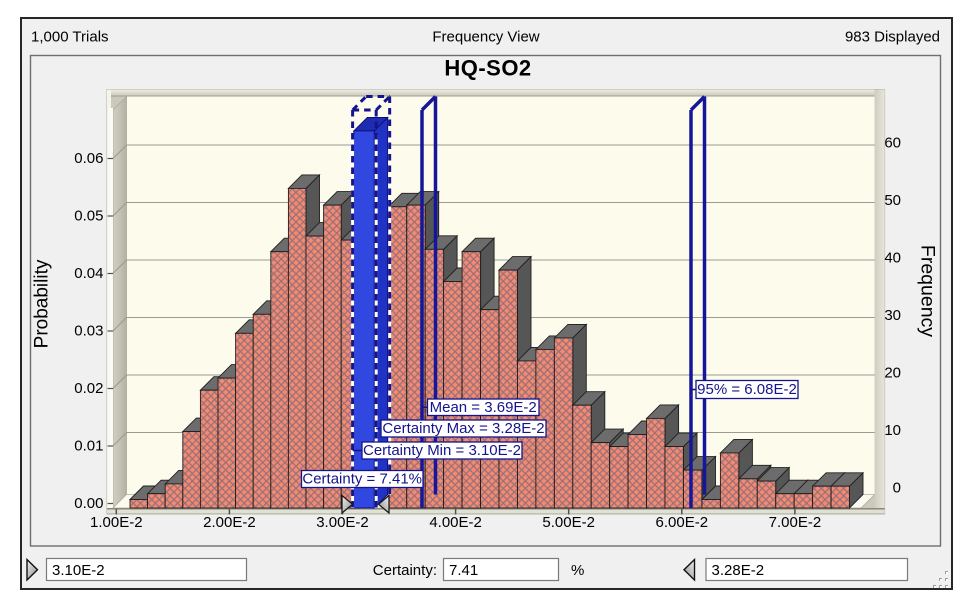  What do you see at coordinates (463, 570) in the screenshot?
I see `svg-text: 7.41` at bounding box center [463, 570].